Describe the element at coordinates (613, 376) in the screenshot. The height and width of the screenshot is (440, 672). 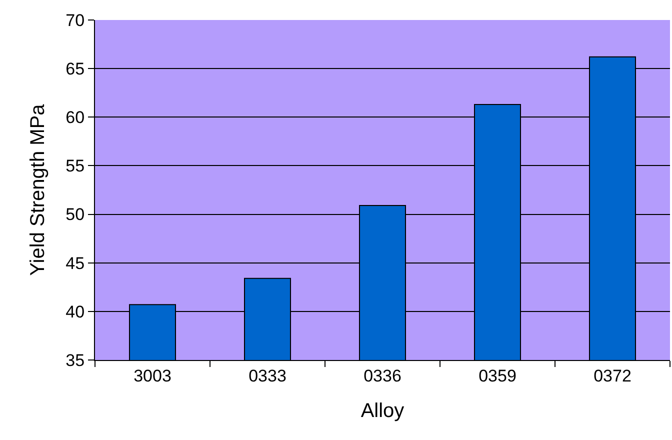
I see `x-tick-label: 0372` at that location.